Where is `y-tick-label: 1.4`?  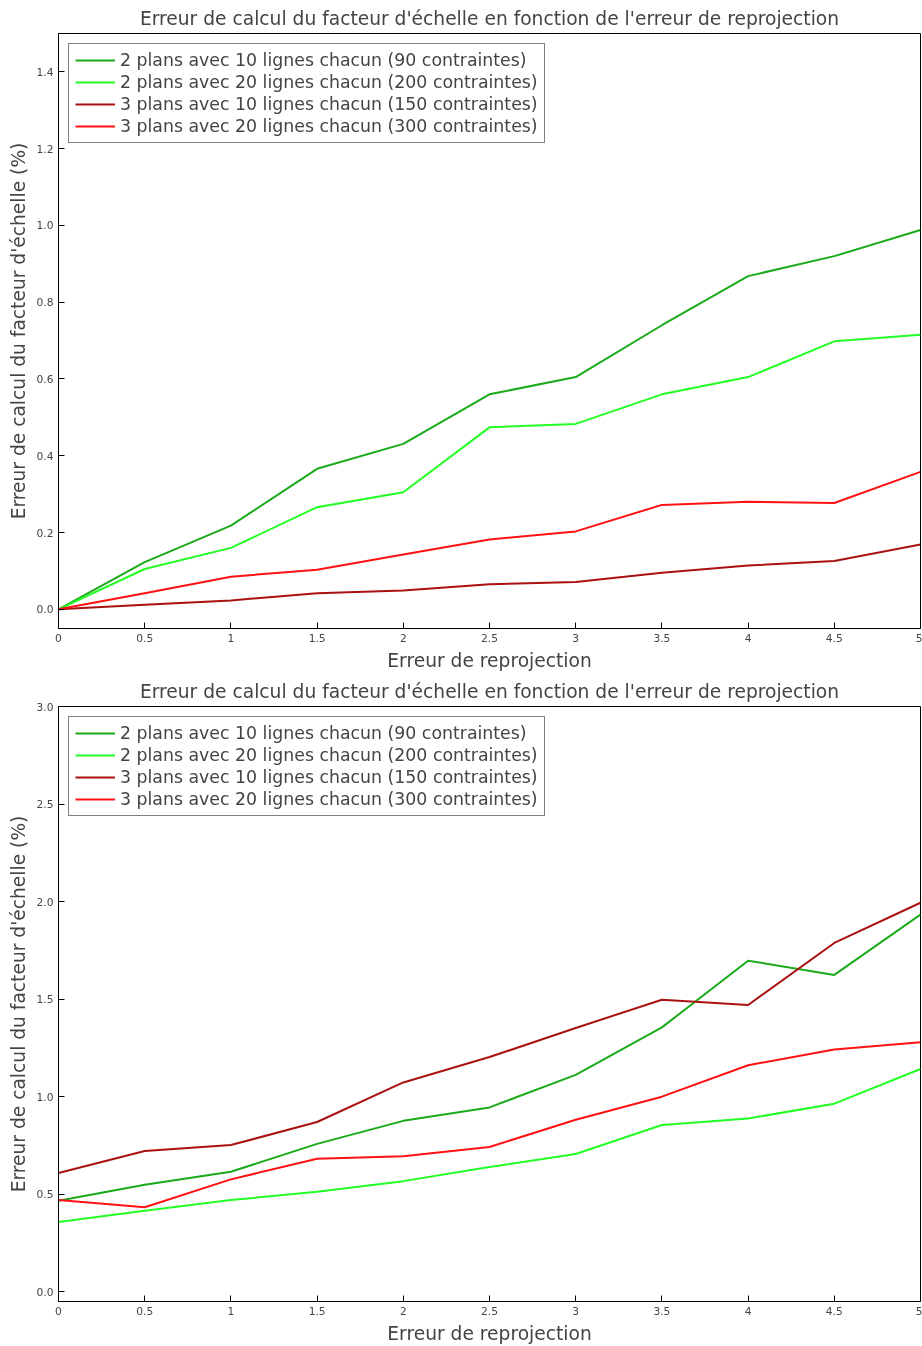 y-tick-label: 1.4 is located at coordinates (45, 72).